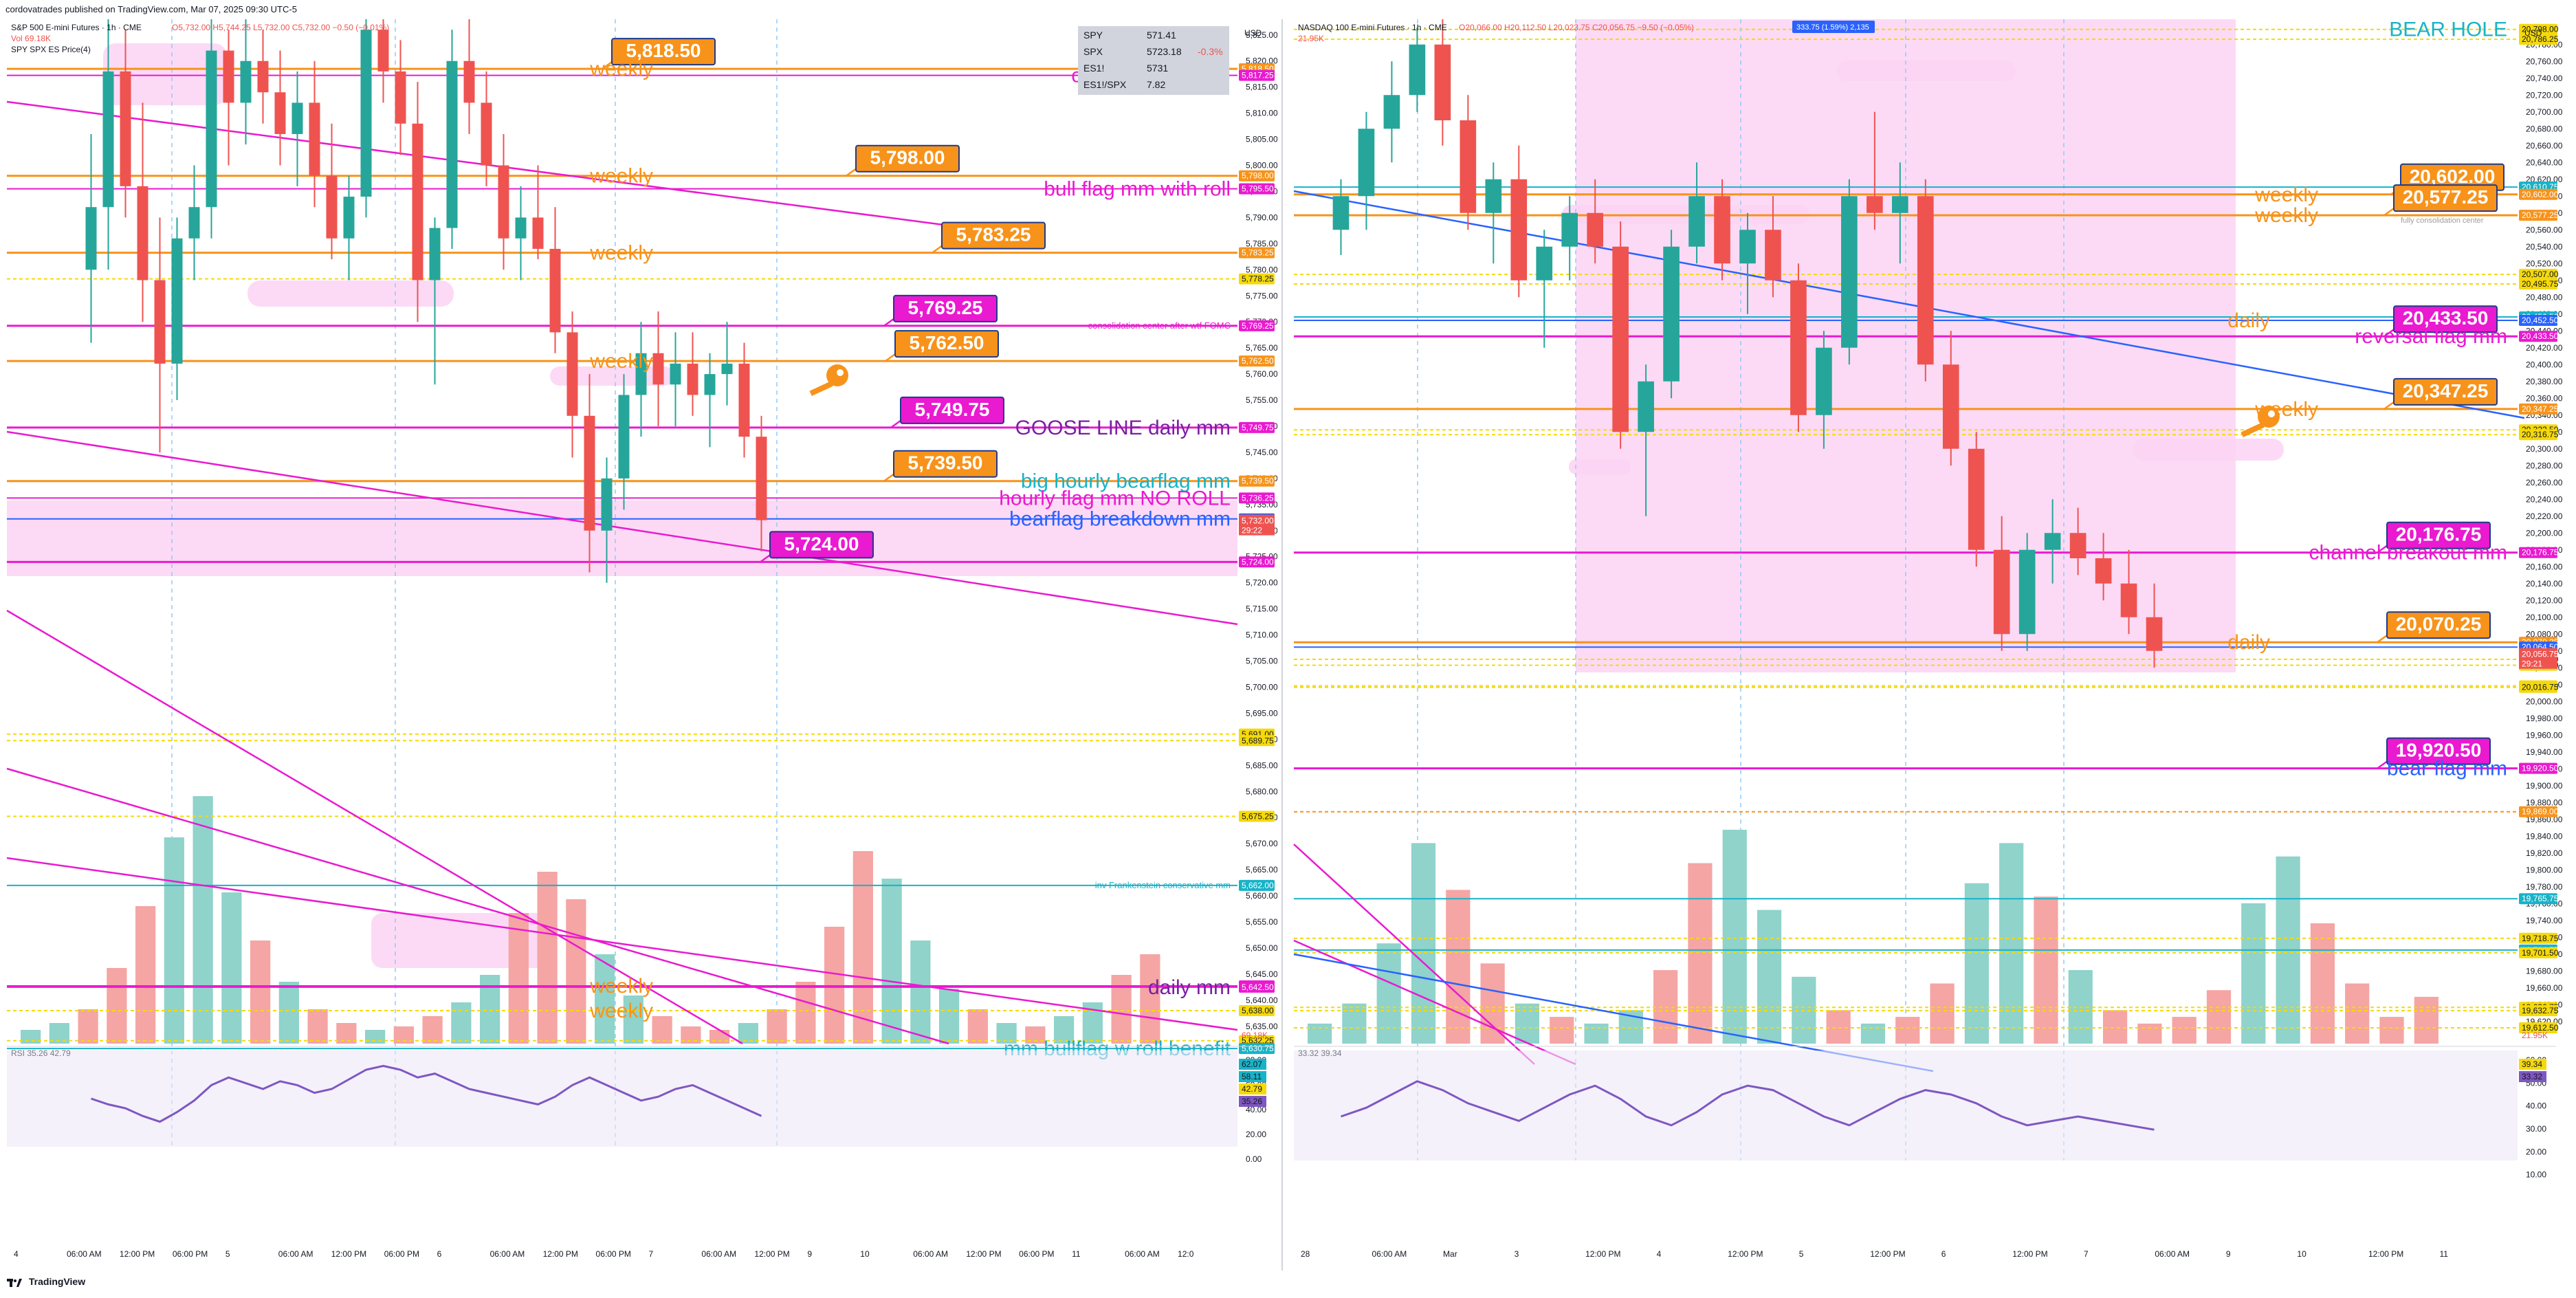  I want to click on rsi-legend: 33.32 39.34, so click(1320, 1053).